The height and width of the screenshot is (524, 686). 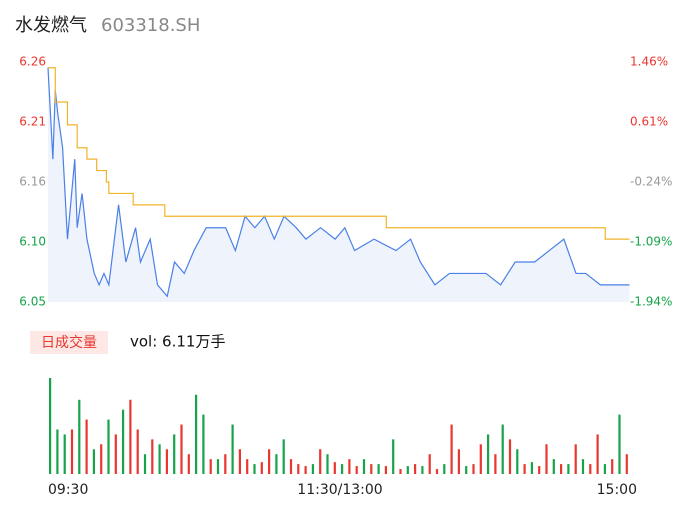 I want to click on y-tick-label: 6.26, so click(x=32, y=62).